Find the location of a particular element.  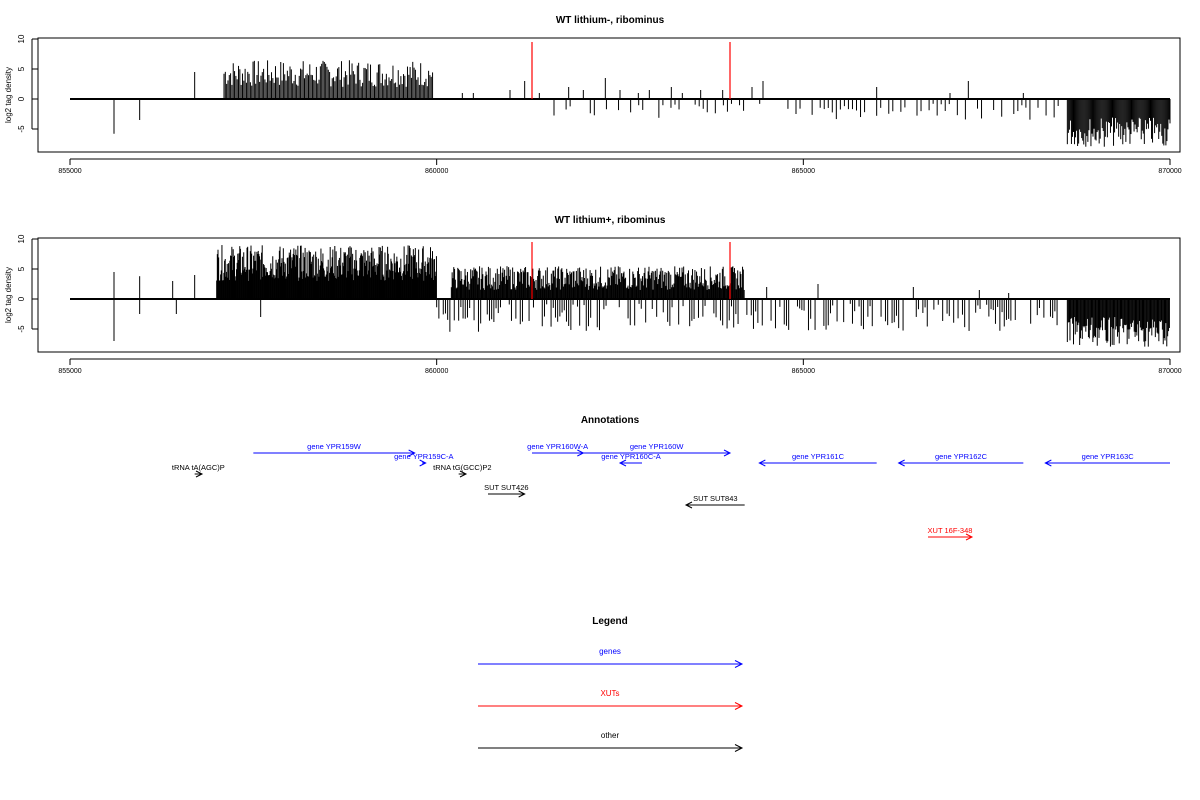

annotation-feature: XUT 16F-348 is located at coordinates (951, 533).